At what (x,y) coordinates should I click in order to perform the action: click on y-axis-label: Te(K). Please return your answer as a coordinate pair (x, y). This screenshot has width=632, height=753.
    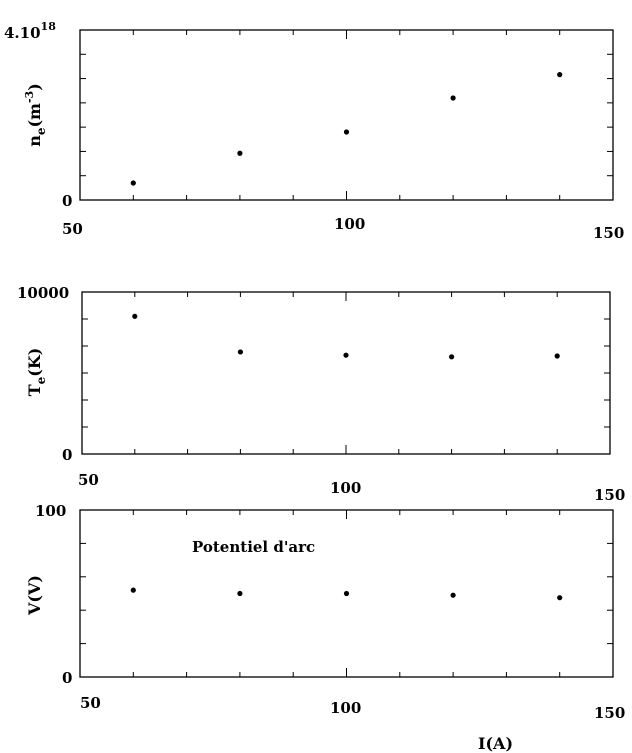
    Looking at the image, I should click on (36, 372).